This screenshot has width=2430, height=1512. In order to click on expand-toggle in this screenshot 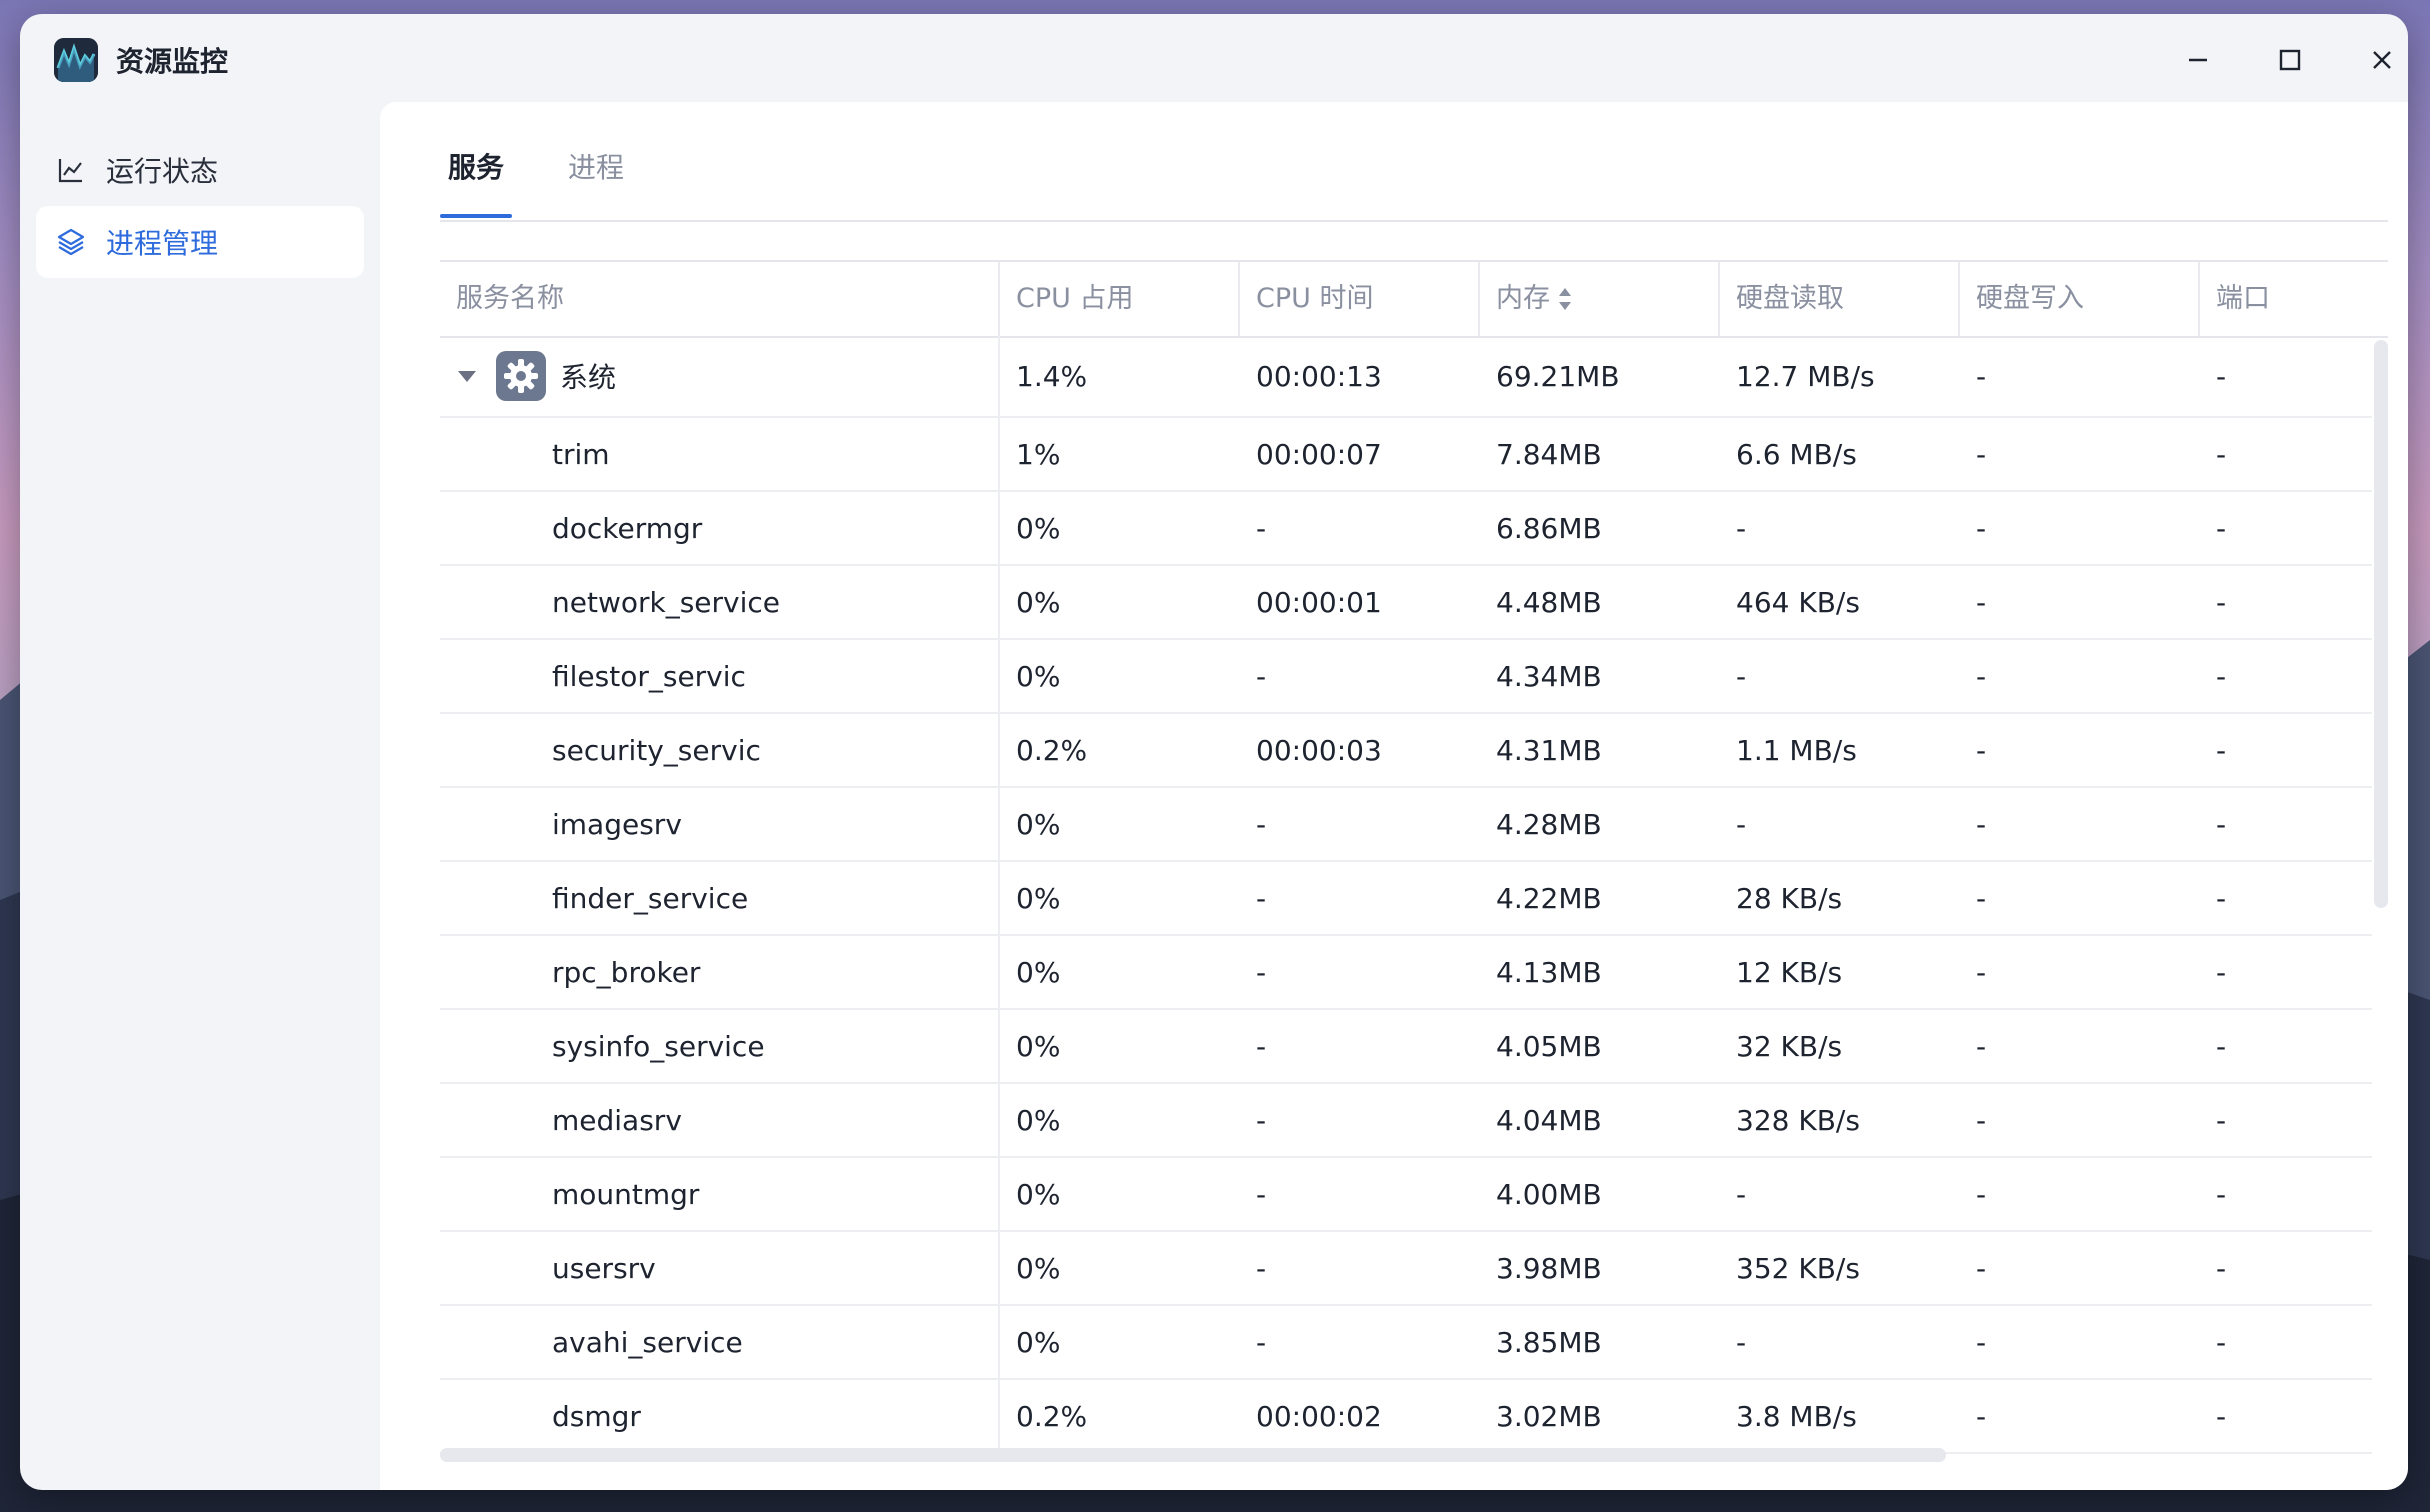, I will do `click(467, 376)`.